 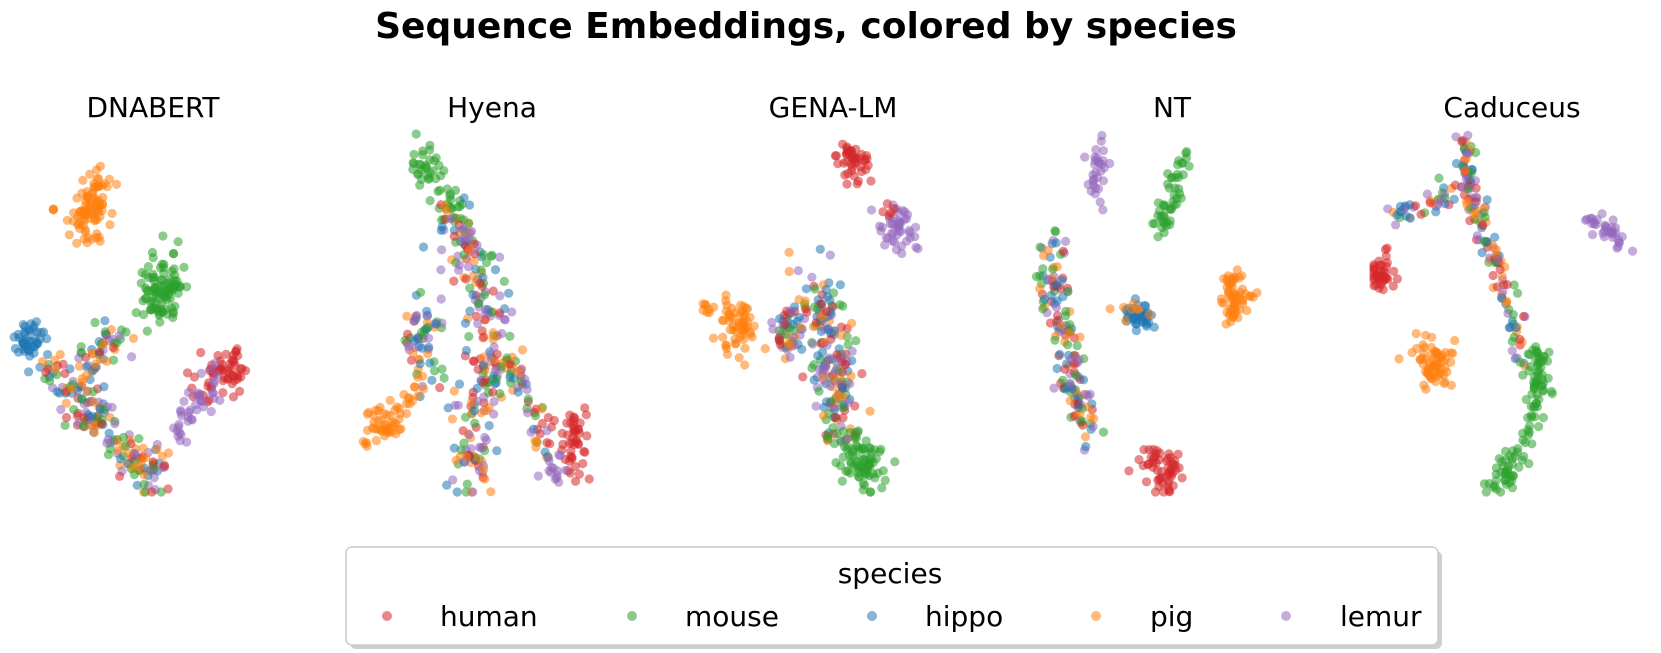 What do you see at coordinates (892, 596) in the screenshot?
I see `legend-box` at bounding box center [892, 596].